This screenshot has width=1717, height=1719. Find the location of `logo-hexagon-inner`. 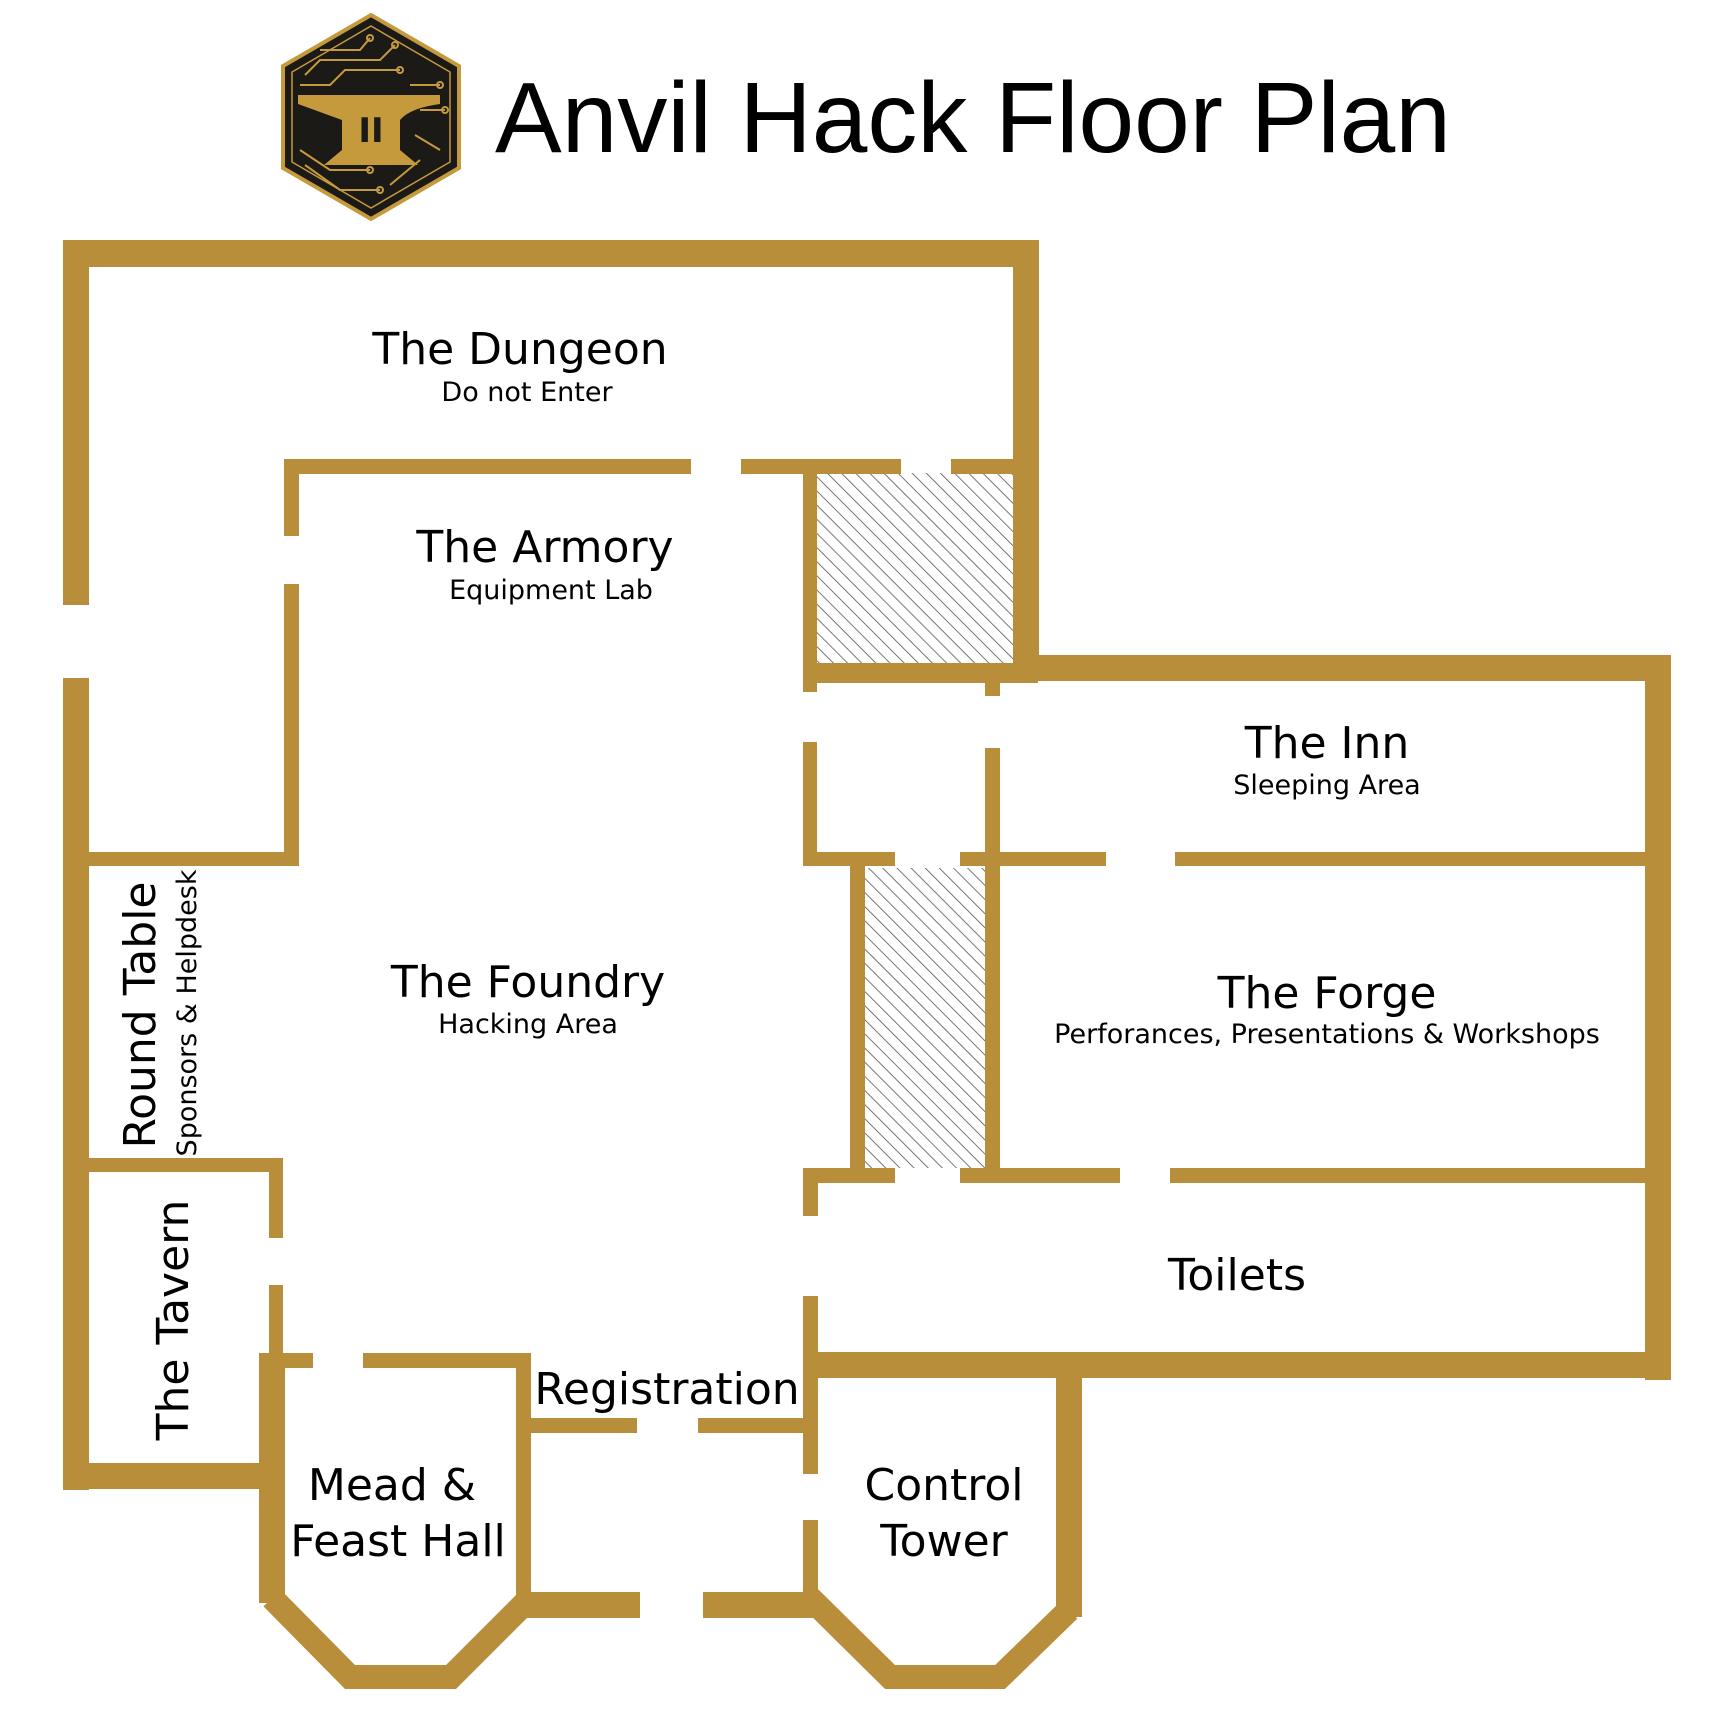

logo-hexagon-inner is located at coordinates (371, 117).